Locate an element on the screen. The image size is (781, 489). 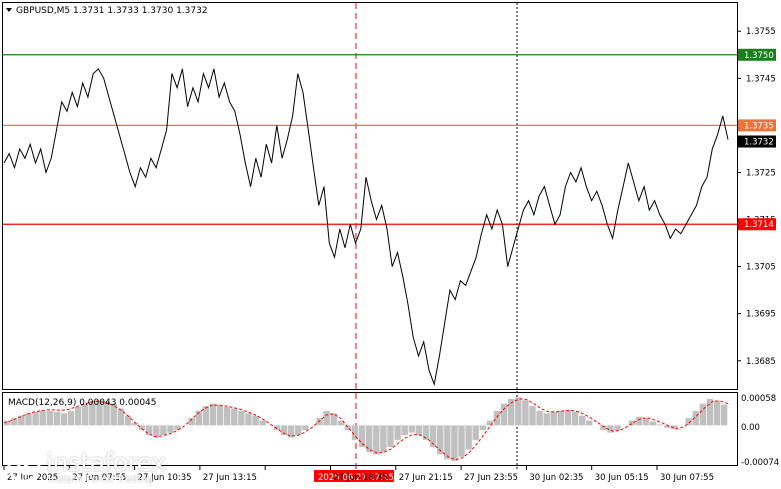
current-price-label: 1.3732 is located at coordinates (759, 143).